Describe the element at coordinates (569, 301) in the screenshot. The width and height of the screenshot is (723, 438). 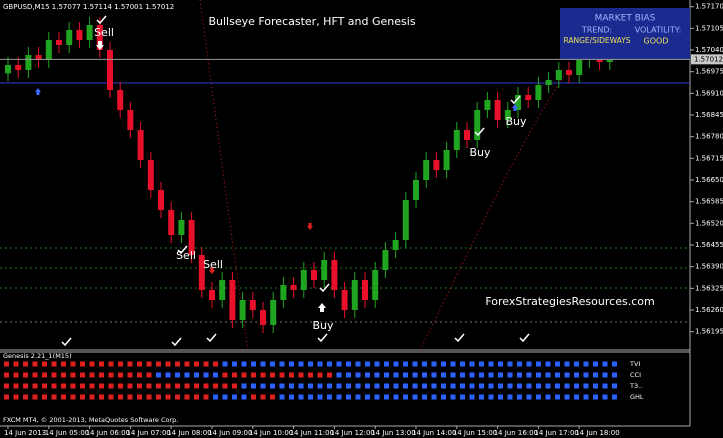
I see `watermark: ForexStrategiesResources.com` at that location.